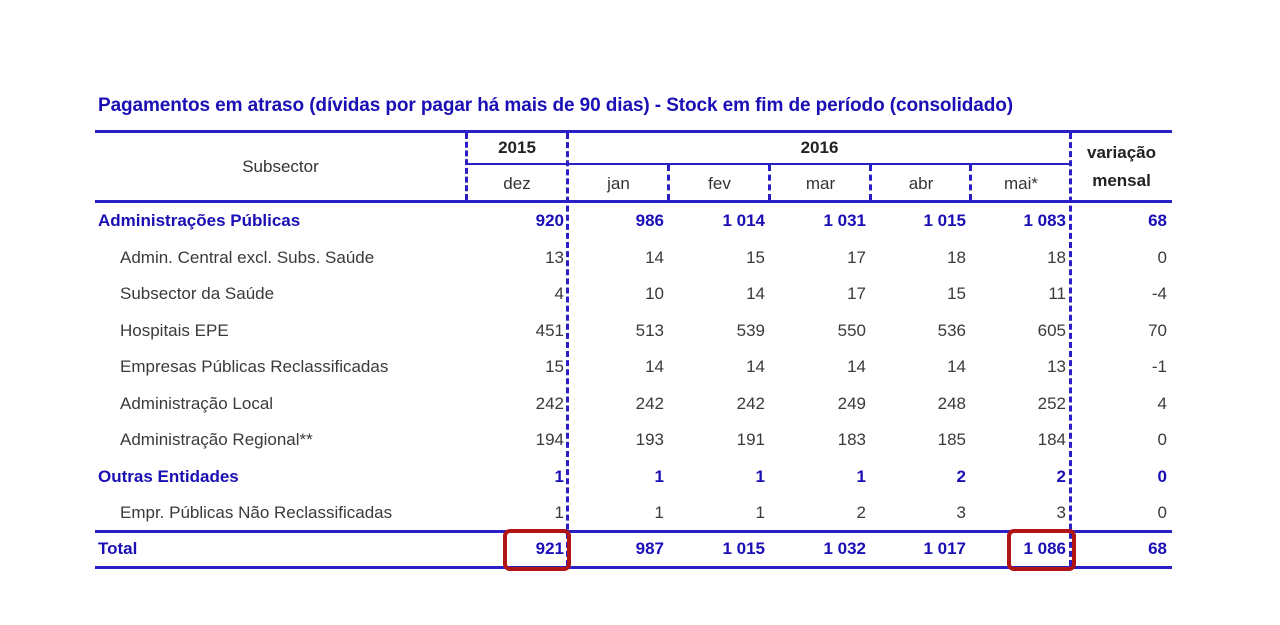 Image resolution: width=1280 pixels, height=625 pixels. What do you see at coordinates (517, 183) in the screenshot?
I see `header-month-dez: dez` at bounding box center [517, 183].